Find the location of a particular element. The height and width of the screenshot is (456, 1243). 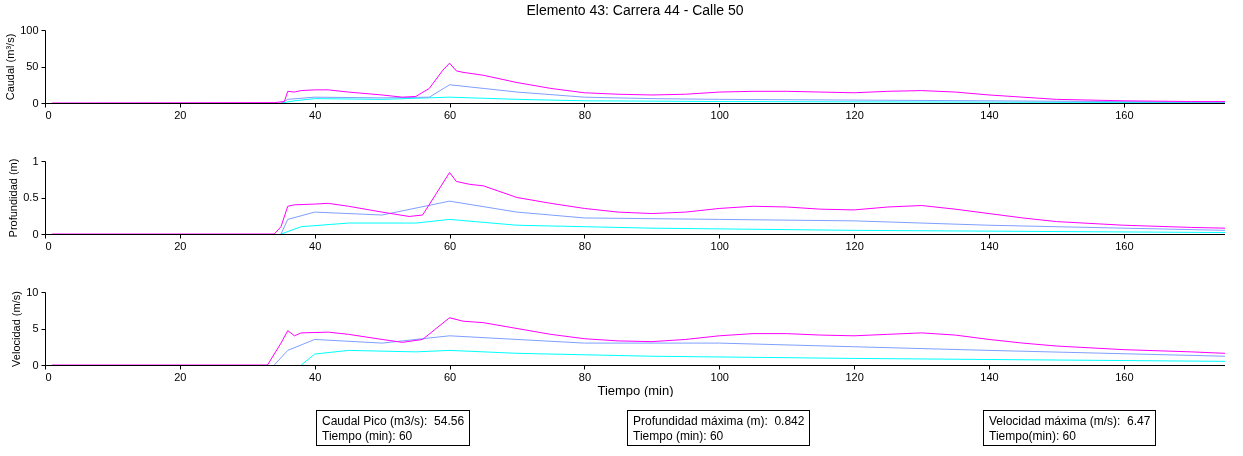

y-tick-label: 50 is located at coordinates (32, 66).